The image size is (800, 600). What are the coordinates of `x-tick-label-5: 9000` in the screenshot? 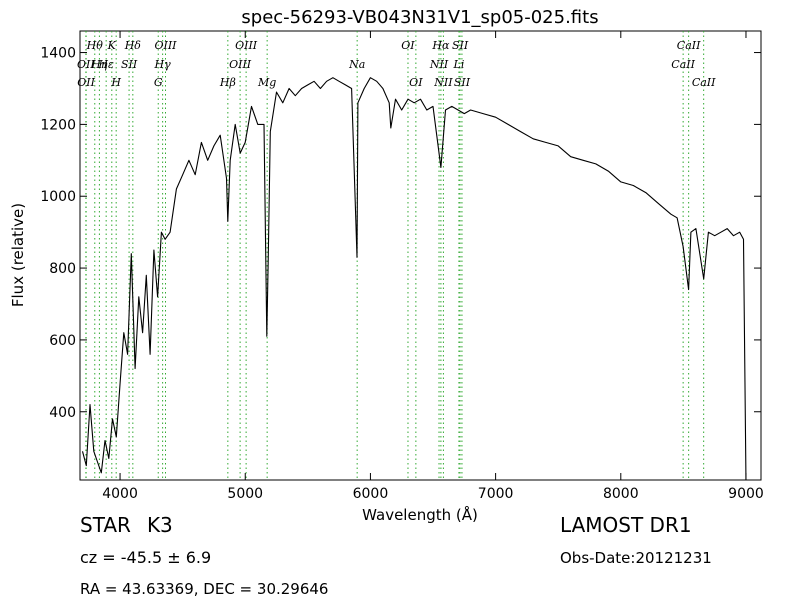 It's located at (746, 494).